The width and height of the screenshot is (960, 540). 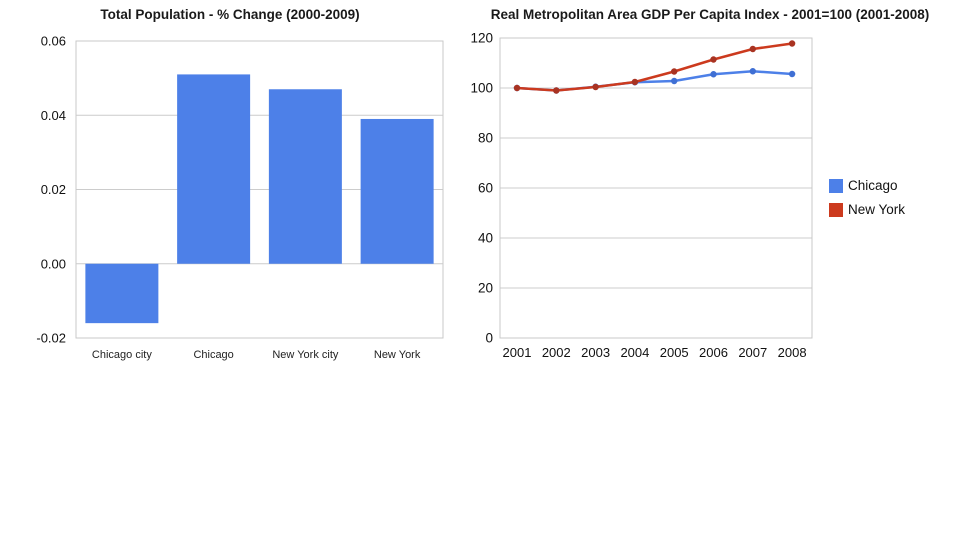 I want to click on svg-text: 0.06, so click(x=53, y=41).